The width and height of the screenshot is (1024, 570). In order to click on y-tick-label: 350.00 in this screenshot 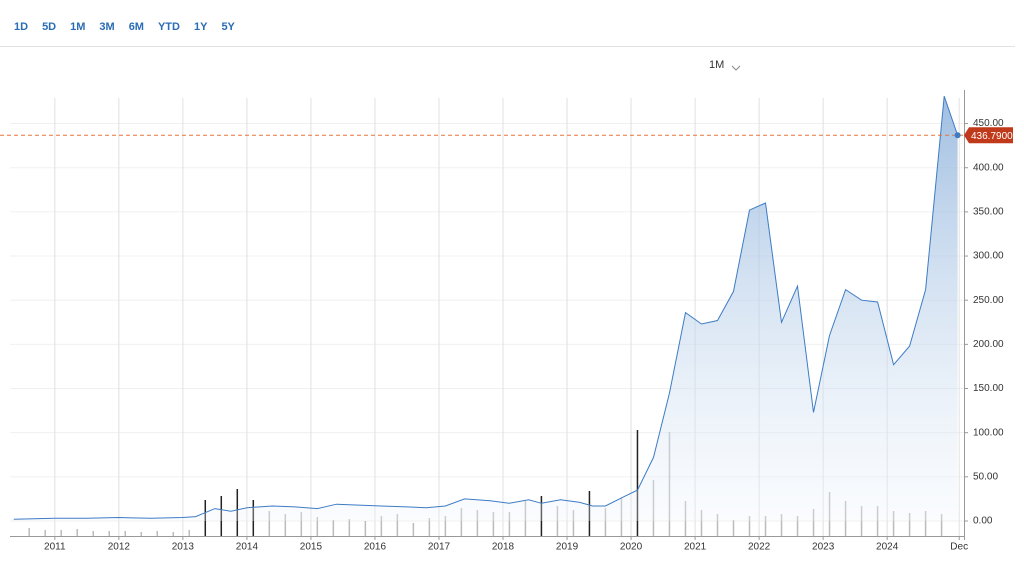, I will do `click(988, 212)`.